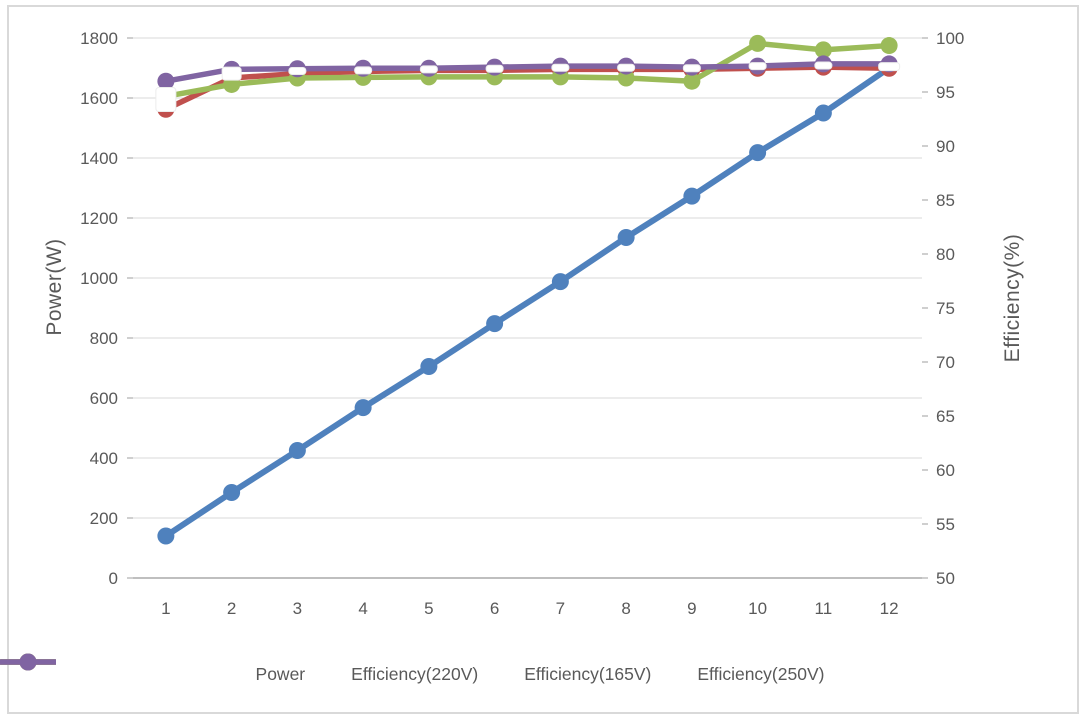 Image resolution: width=1080 pixels, height=716 pixels. I want to click on legend-label: Efficiency(250V), so click(761, 673).